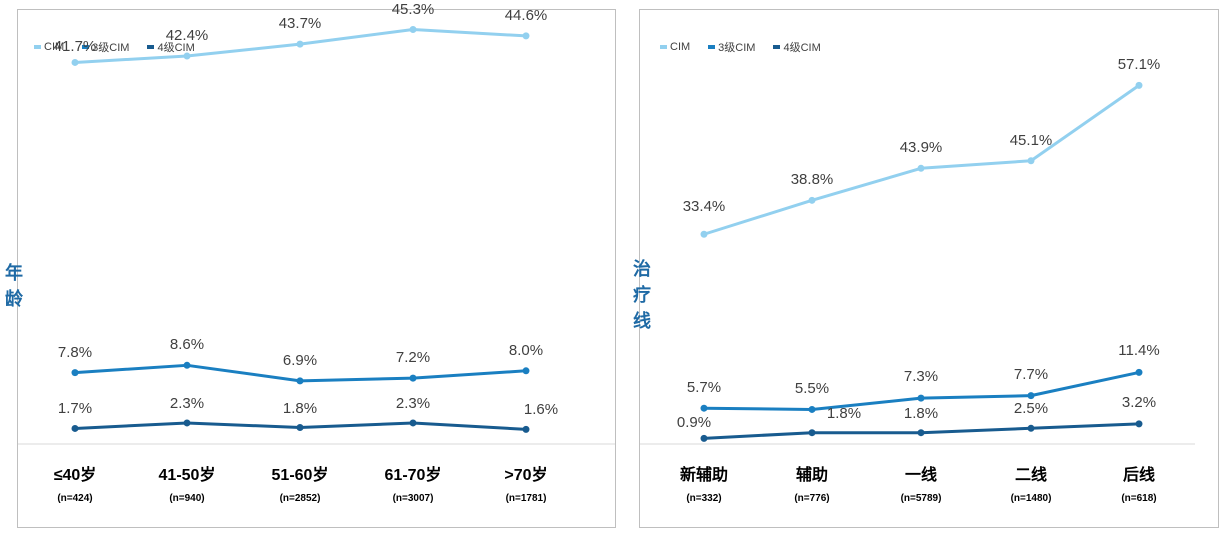 The width and height of the screenshot is (1226, 535). What do you see at coordinates (1139, 498) in the screenshot?
I see `sample-size-label: (n=618)` at bounding box center [1139, 498].